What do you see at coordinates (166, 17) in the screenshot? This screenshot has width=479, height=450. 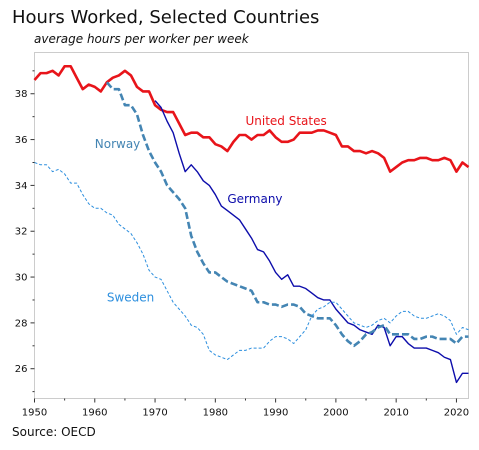 I see `chart-title: Hours Worked, Selected Countries` at bounding box center [166, 17].